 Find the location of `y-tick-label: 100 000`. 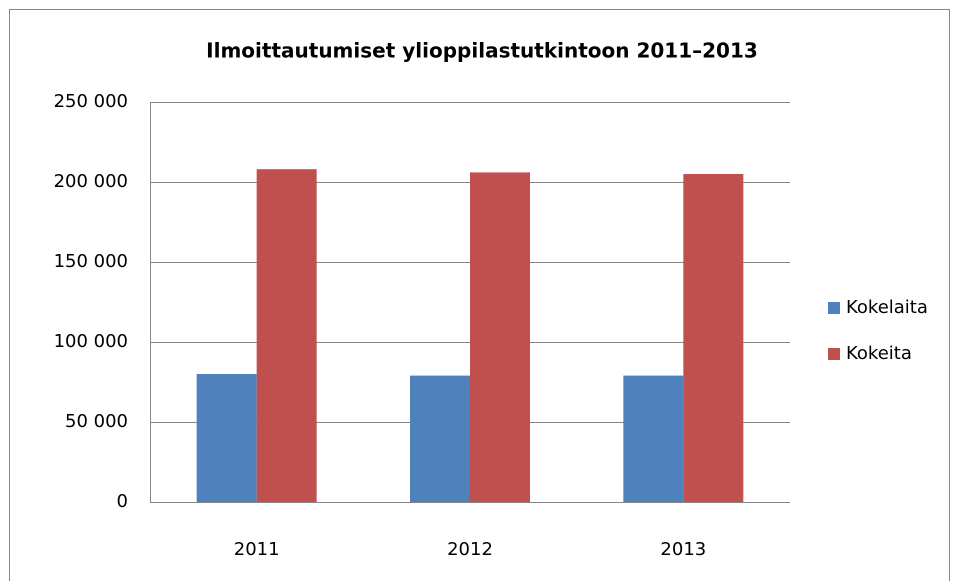

y-tick-label: 100 000 is located at coordinates (91, 341).